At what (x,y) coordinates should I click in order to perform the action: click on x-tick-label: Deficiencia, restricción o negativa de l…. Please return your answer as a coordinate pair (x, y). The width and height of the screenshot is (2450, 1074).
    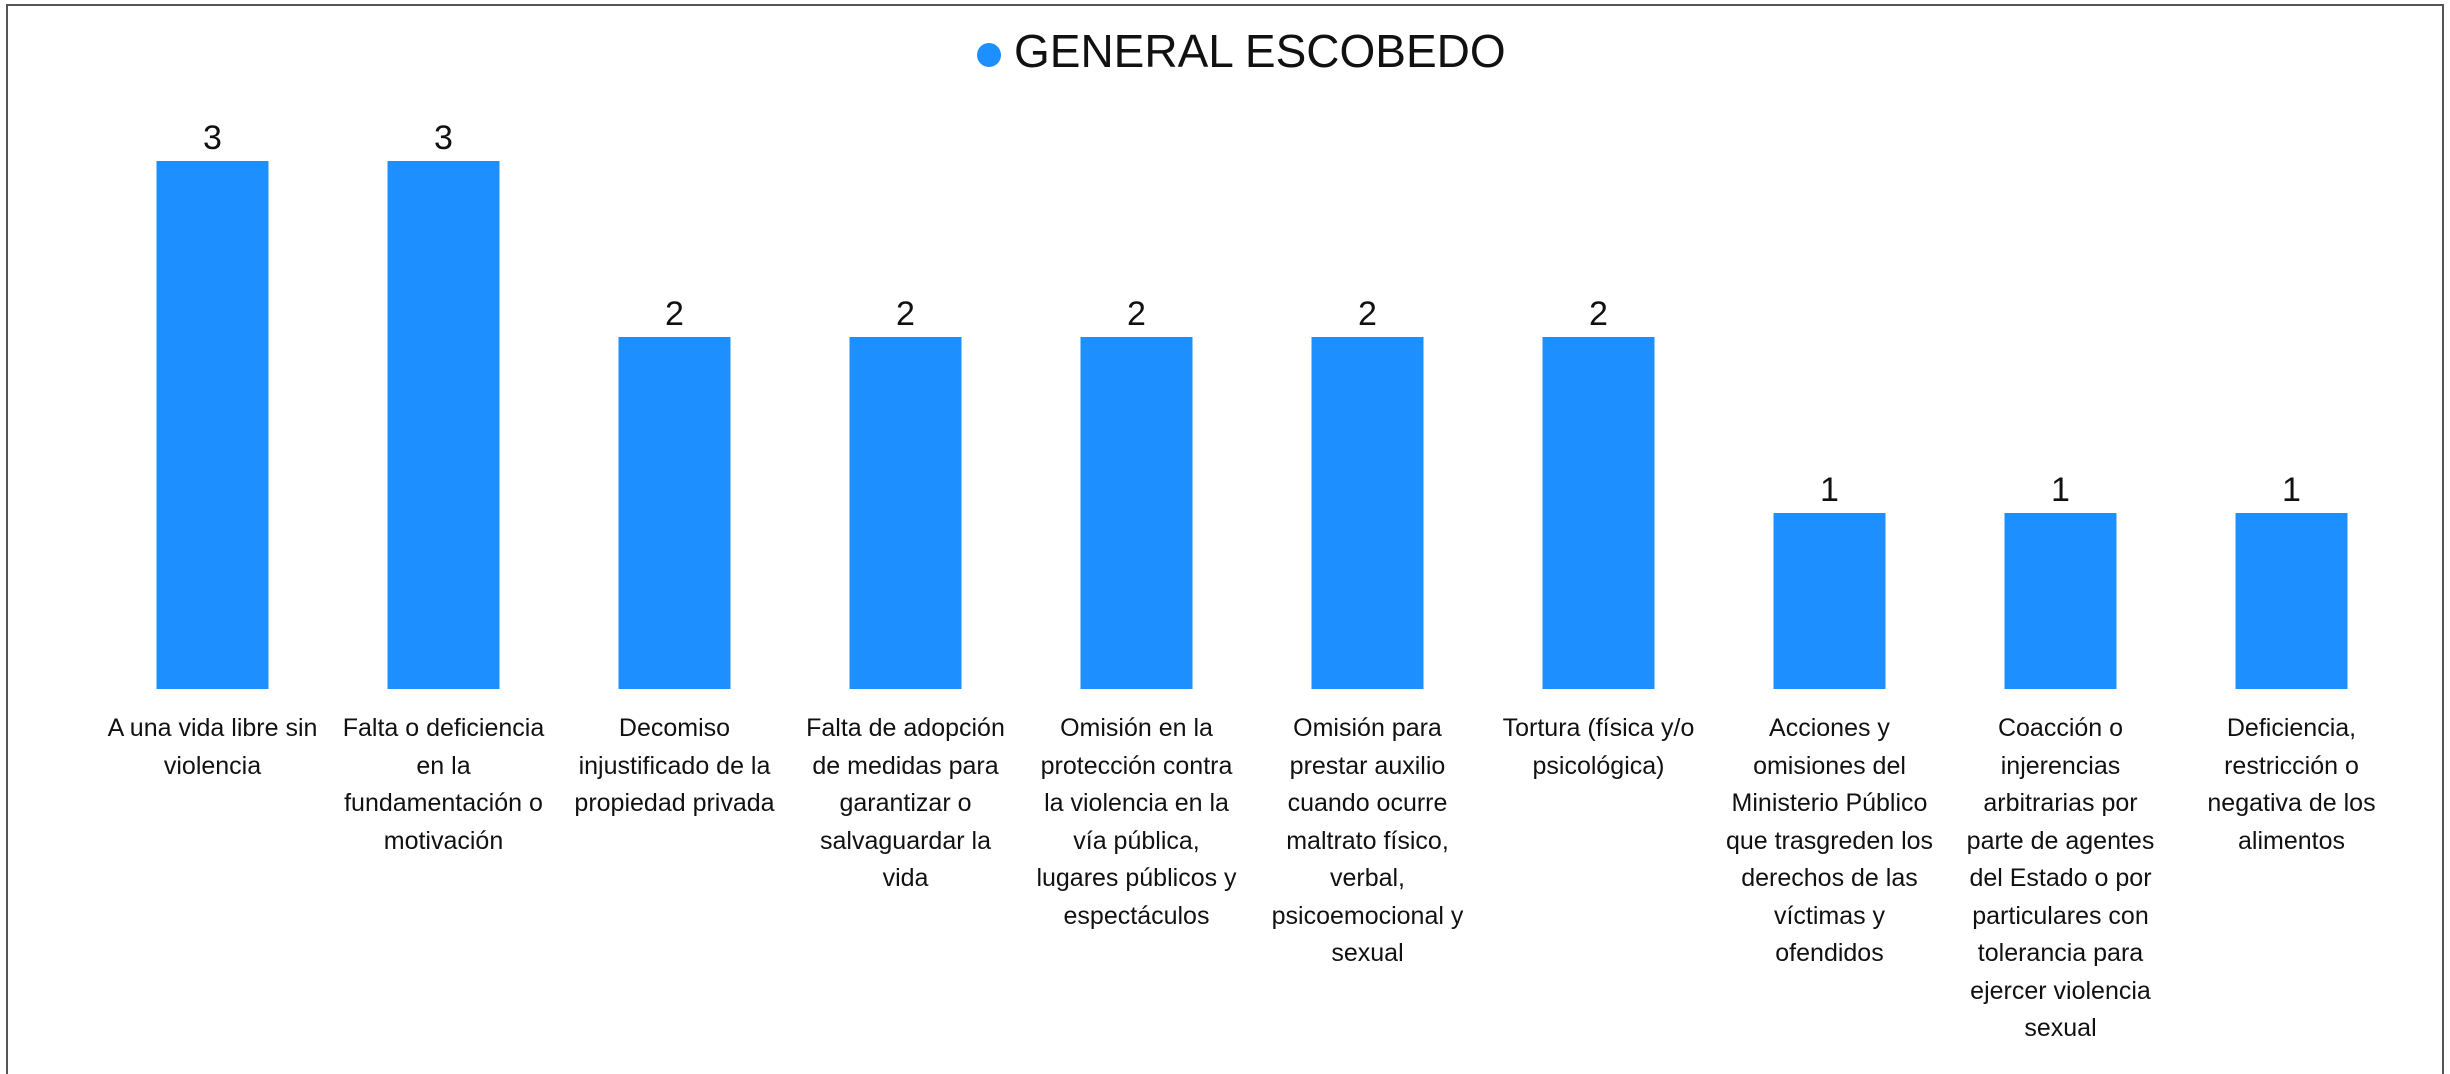
    Looking at the image, I should click on (2291, 784).